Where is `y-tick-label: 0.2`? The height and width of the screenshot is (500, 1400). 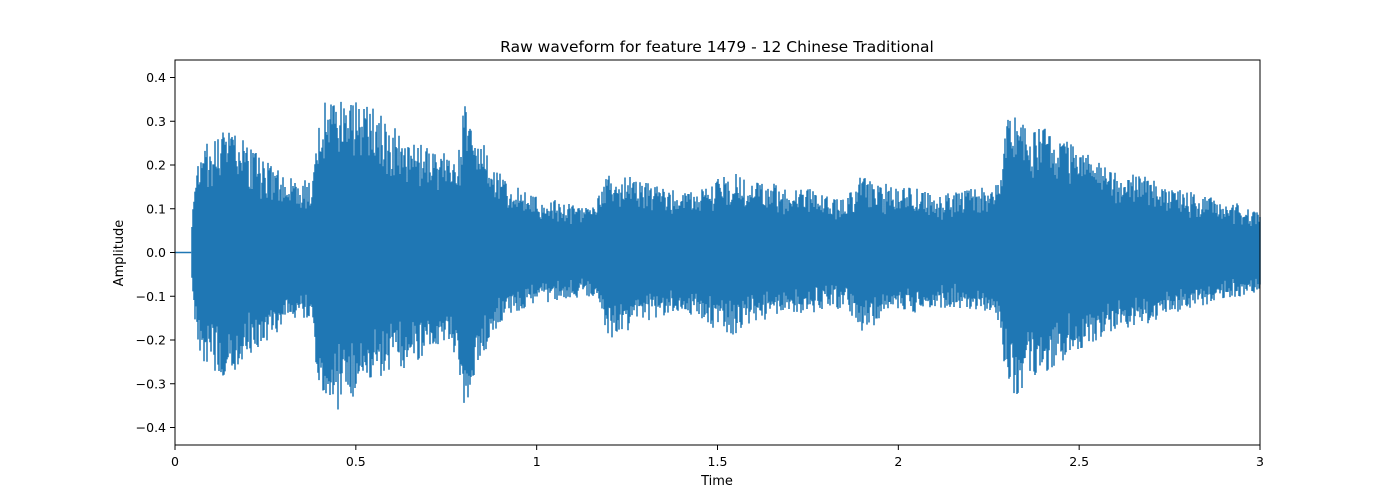 y-tick-label: 0.2 is located at coordinates (156, 165).